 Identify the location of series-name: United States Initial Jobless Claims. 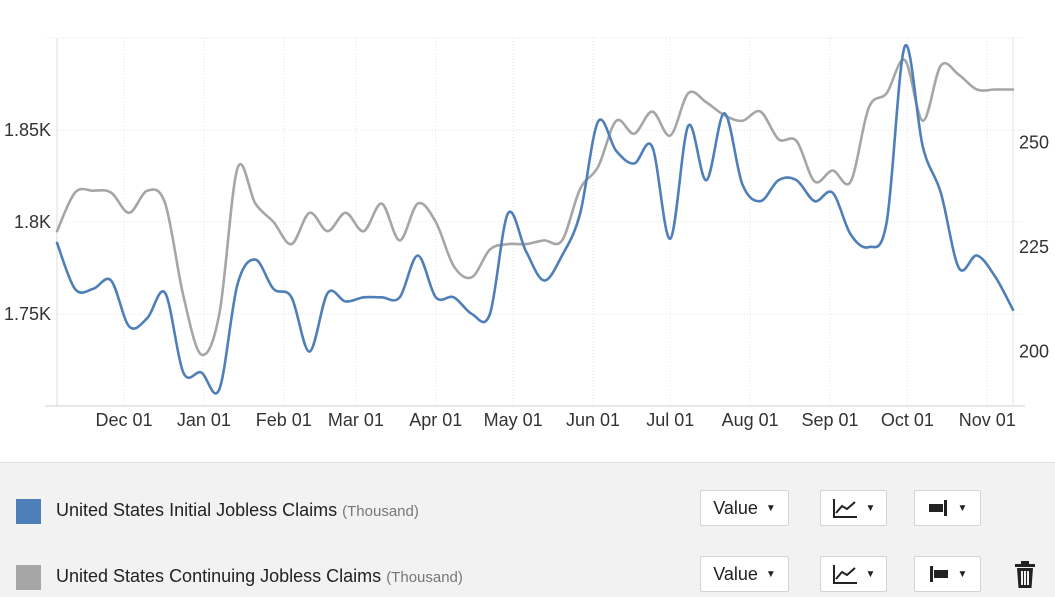
(197, 510).